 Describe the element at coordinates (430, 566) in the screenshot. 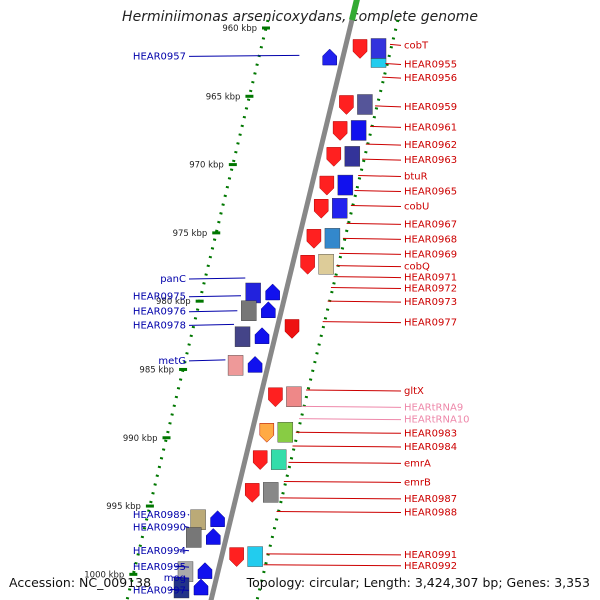

I see `gene-label: HEAR0992` at that location.